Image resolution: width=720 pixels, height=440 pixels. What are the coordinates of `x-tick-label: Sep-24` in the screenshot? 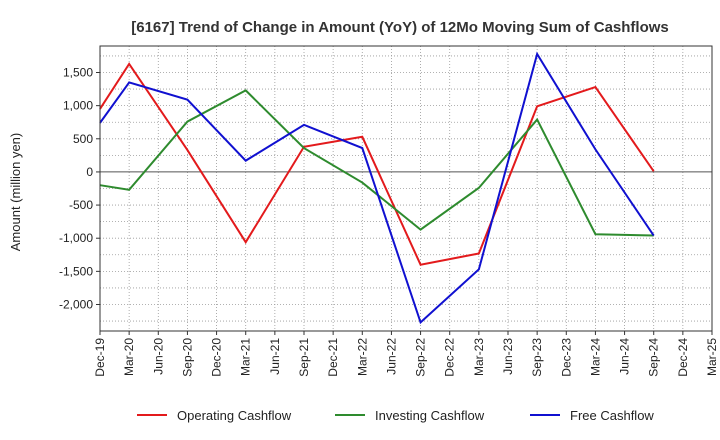 It's located at (654, 357).